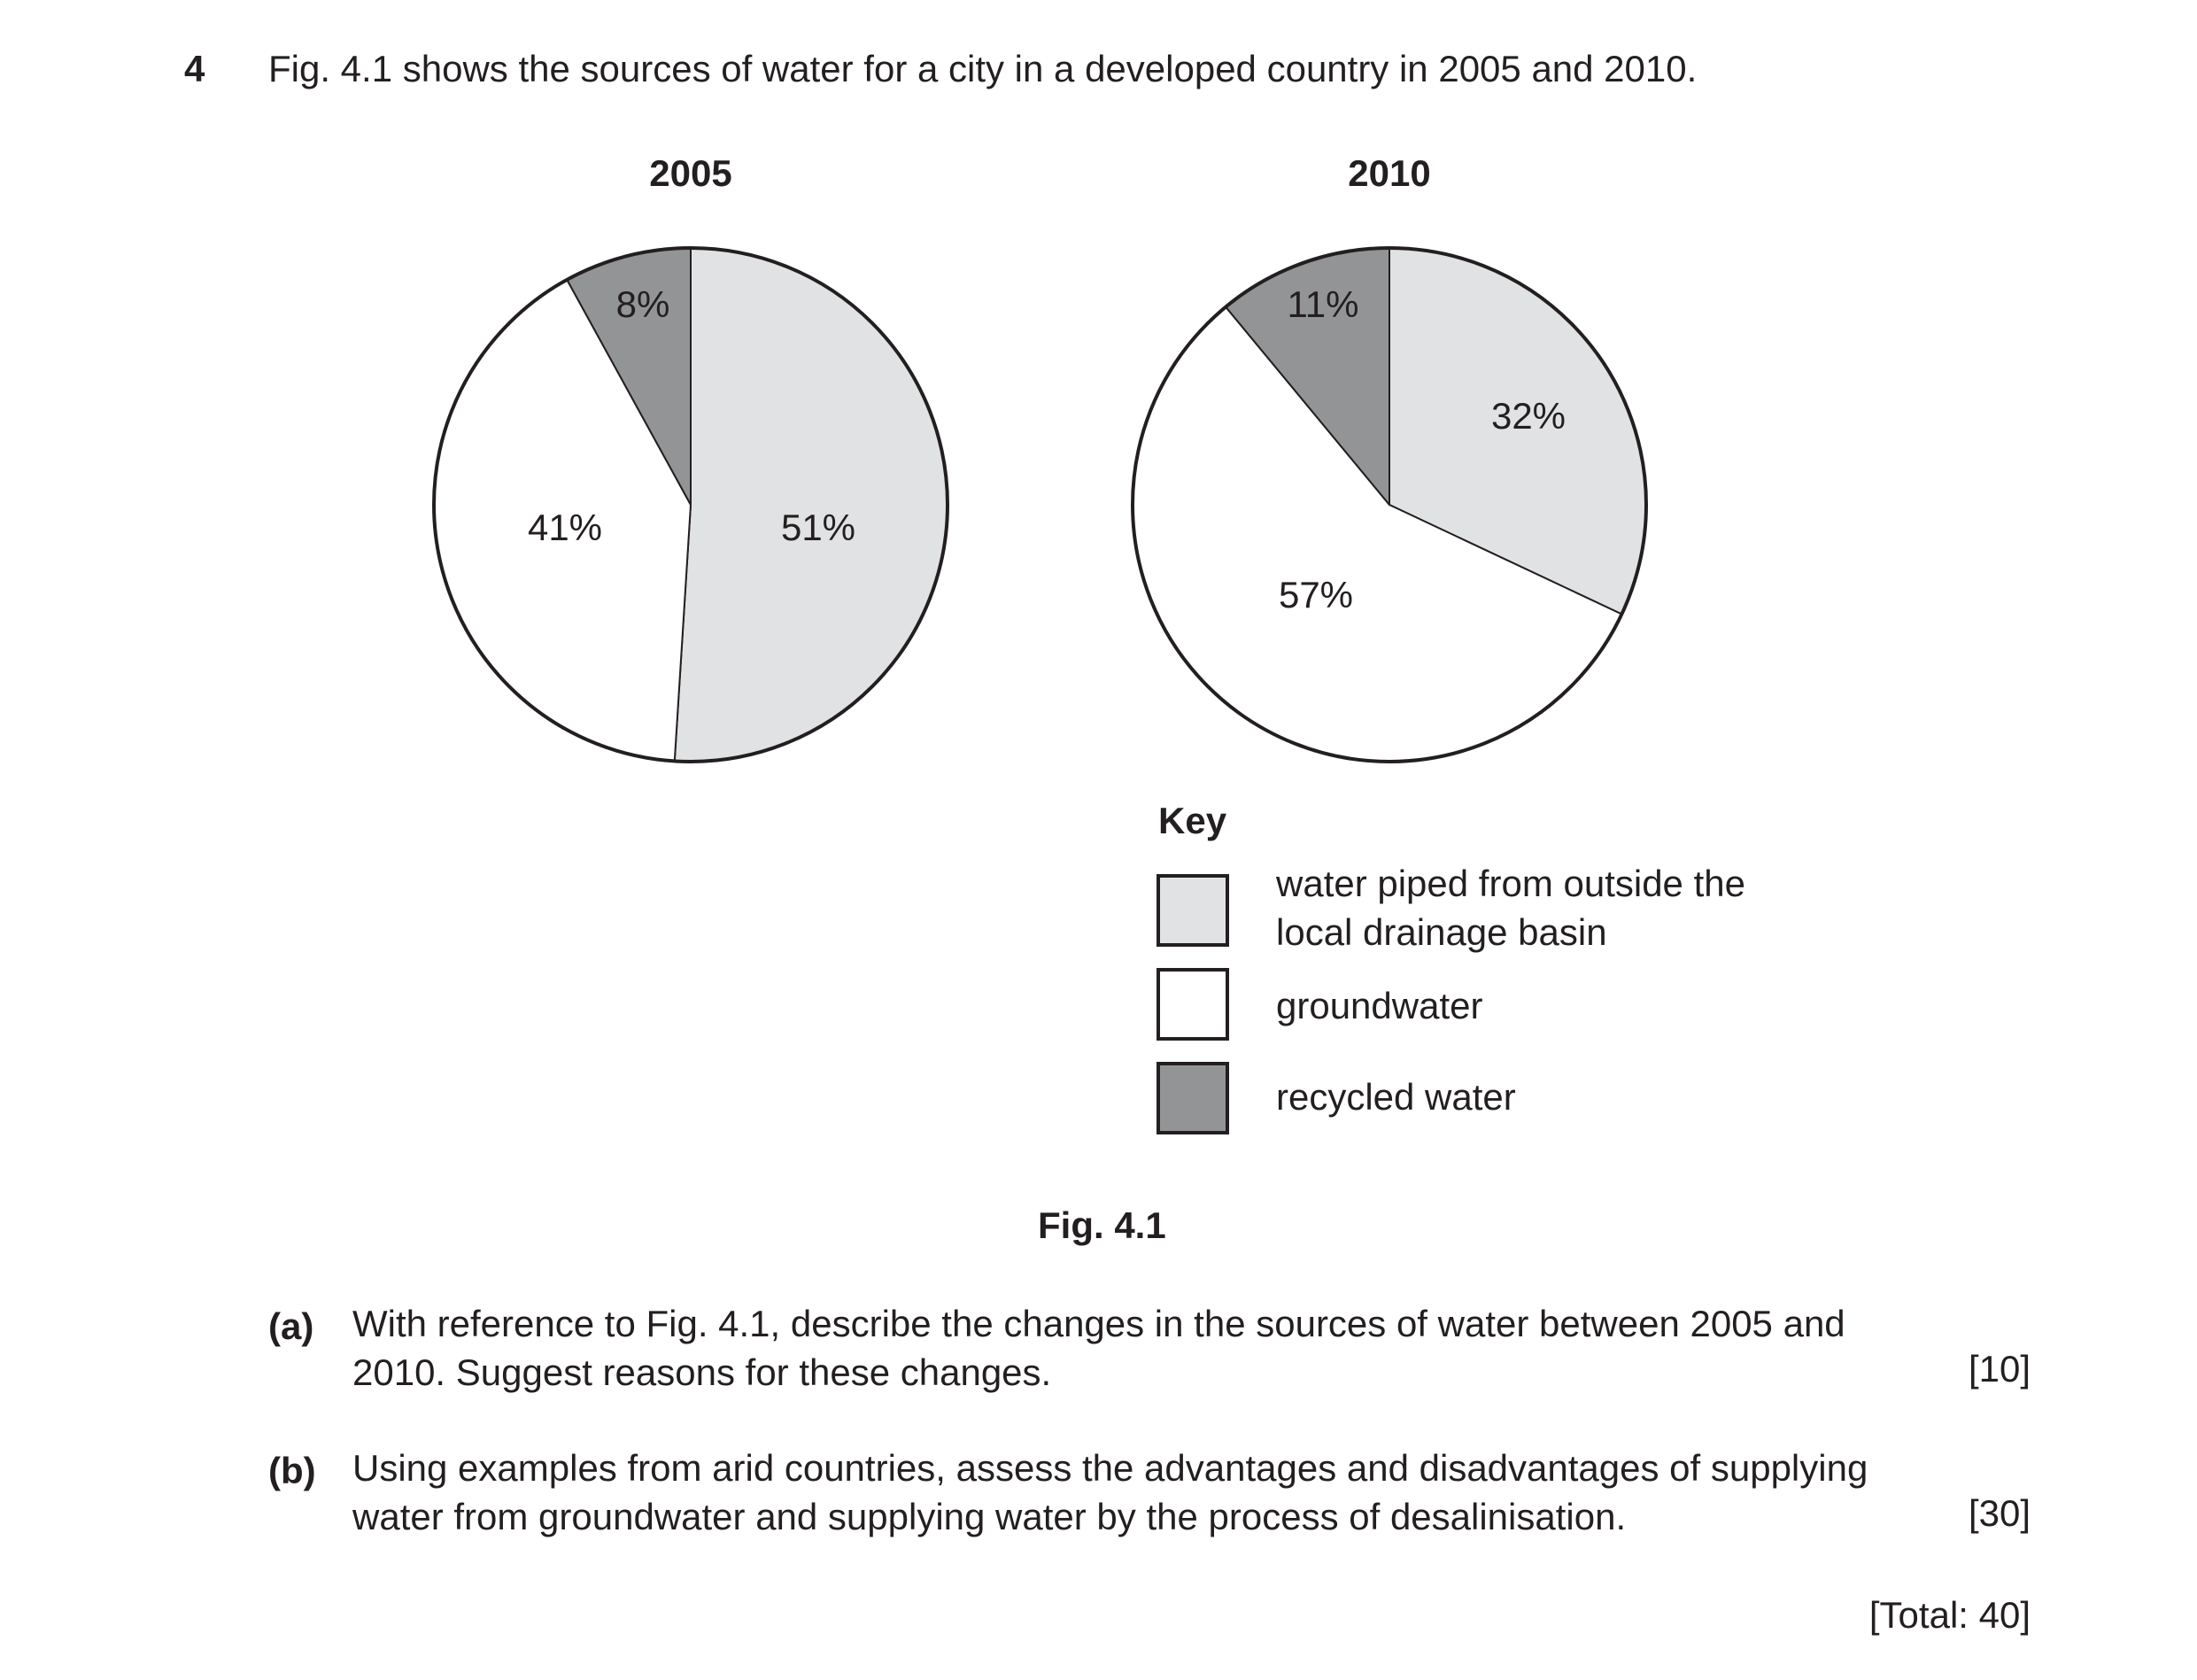 The width and height of the screenshot is (2197, 1680). What do you see at coordinates (1193, 1098) in the screenshot?
I see `key-swatch-recycled` at bounding box center [1193, 1098].